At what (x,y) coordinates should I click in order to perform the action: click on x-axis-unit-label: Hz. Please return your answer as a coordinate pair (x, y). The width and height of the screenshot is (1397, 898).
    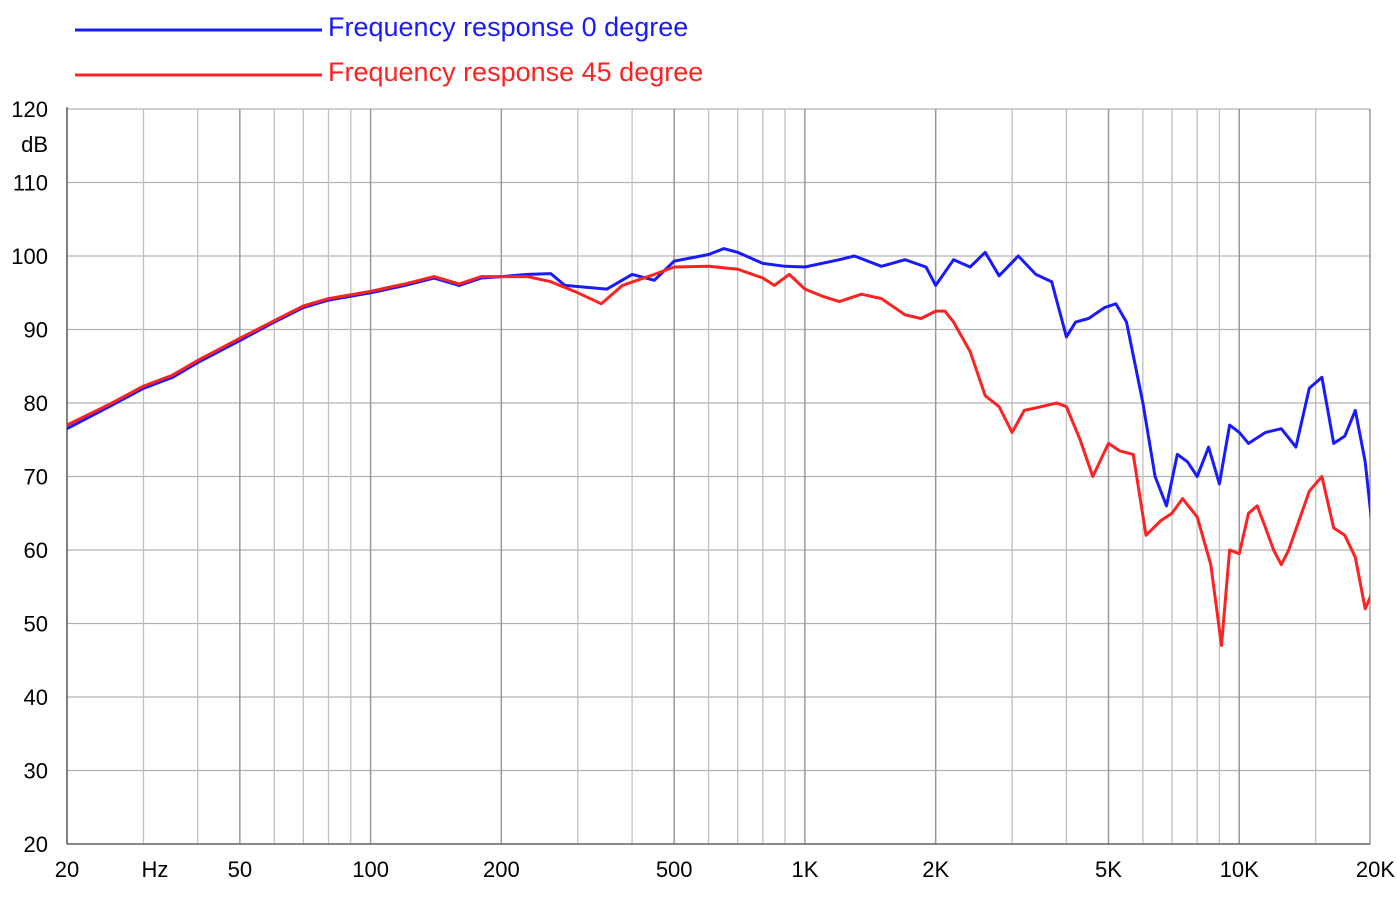
    Looking at the image, I should click on (155, 869).